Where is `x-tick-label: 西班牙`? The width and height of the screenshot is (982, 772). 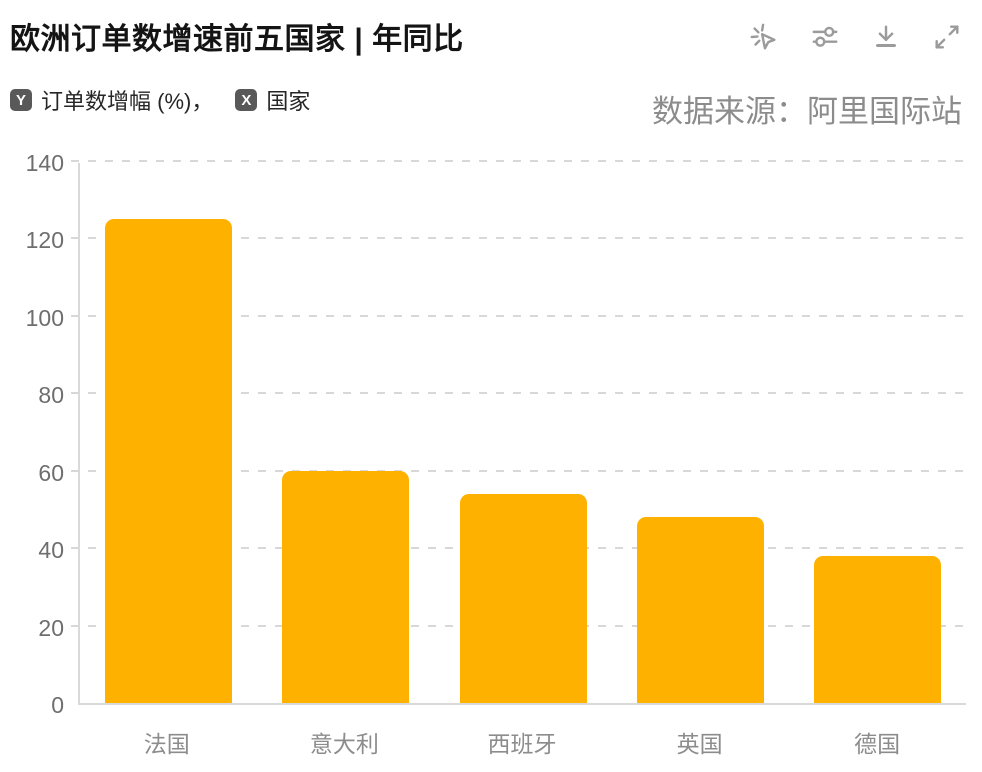
x-tick-label: 西班牙 is located at coordinates (522, 744).